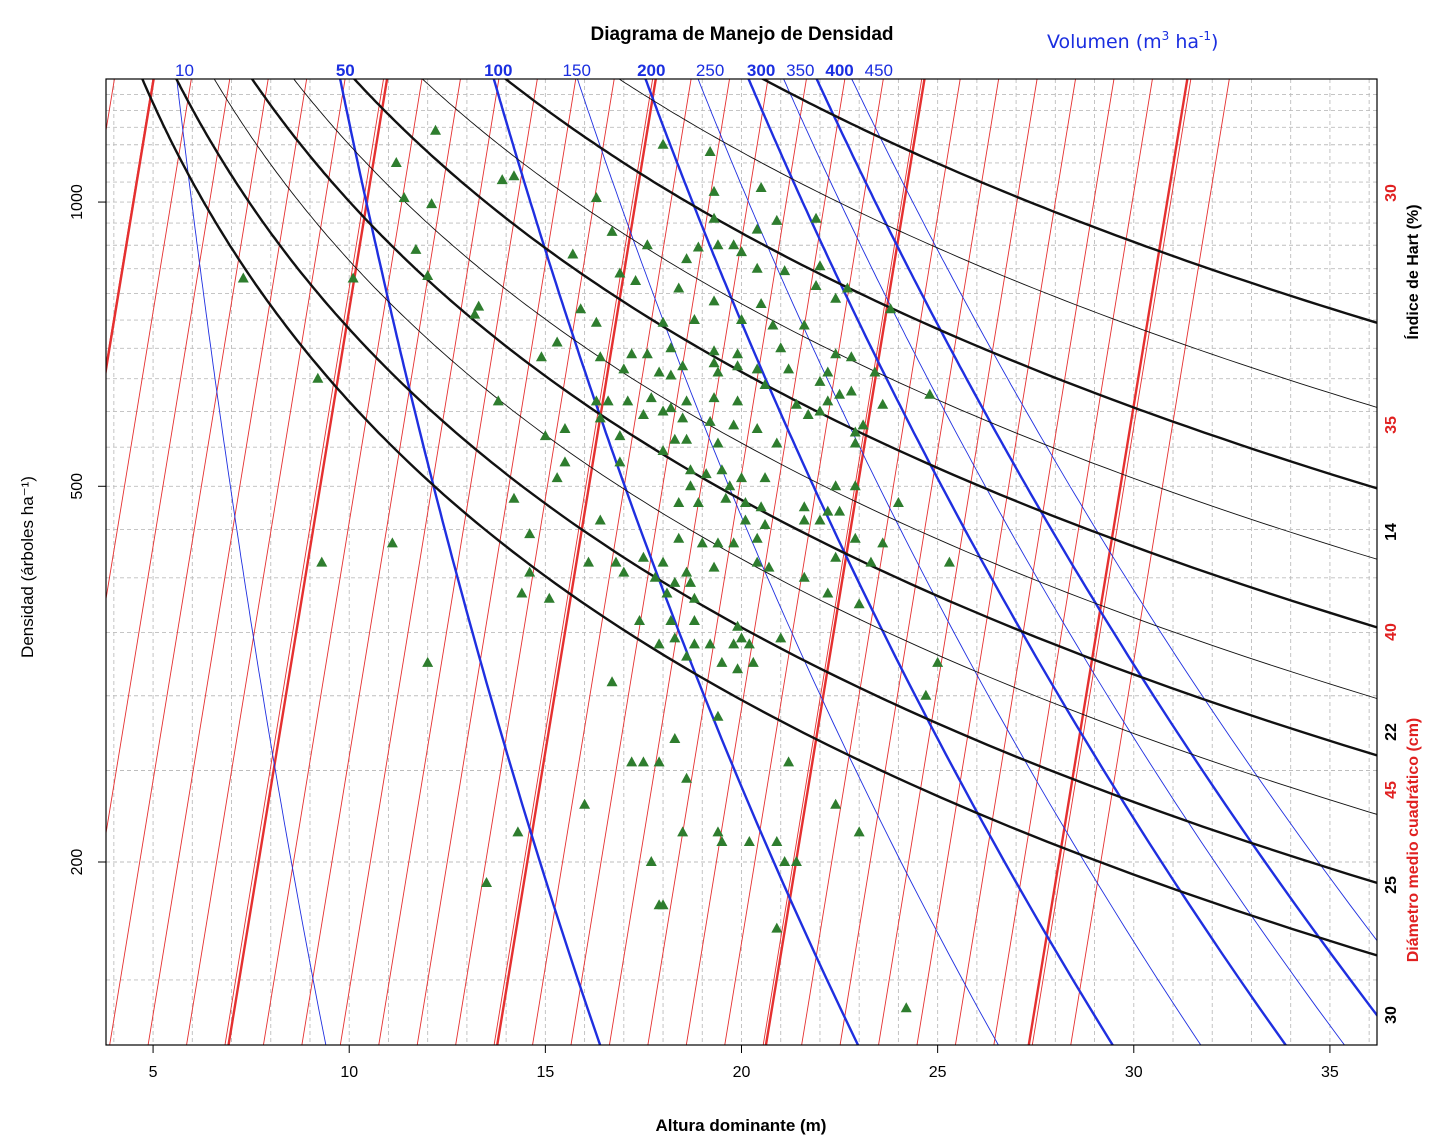  I want to click on x-tick-label: 20, so click(742, 1072).